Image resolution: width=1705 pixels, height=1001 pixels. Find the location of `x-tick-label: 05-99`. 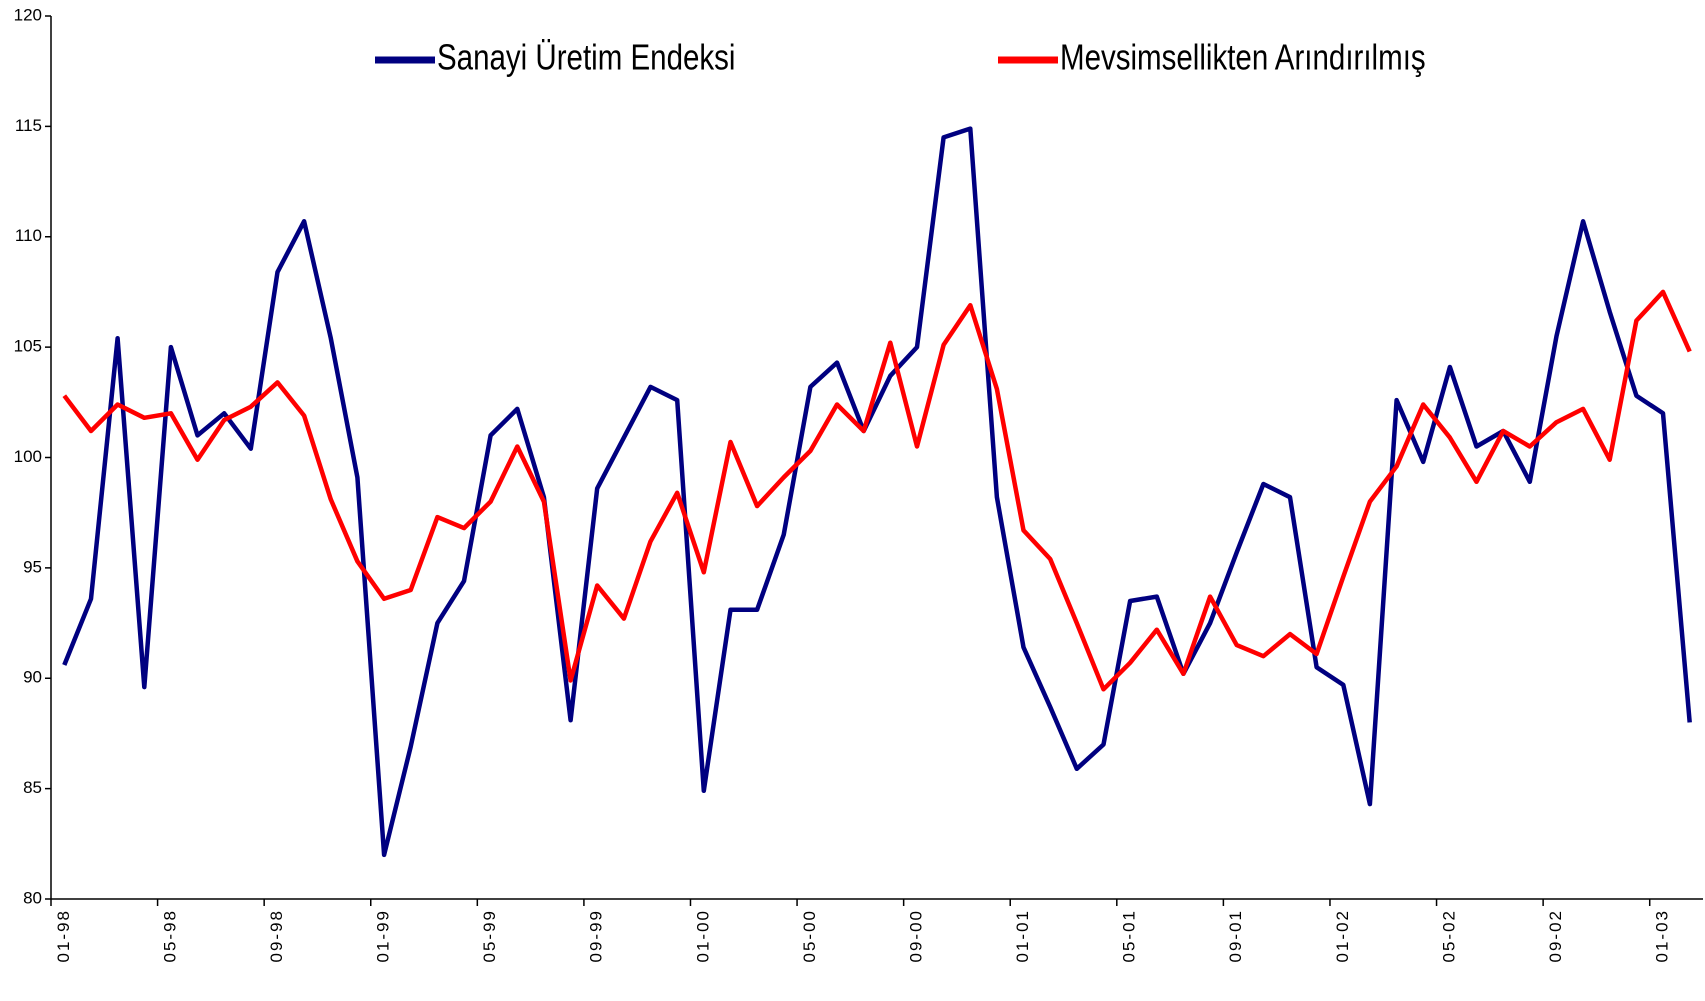

x-tick-label: 05-99 is located at coordinates (489, 935).